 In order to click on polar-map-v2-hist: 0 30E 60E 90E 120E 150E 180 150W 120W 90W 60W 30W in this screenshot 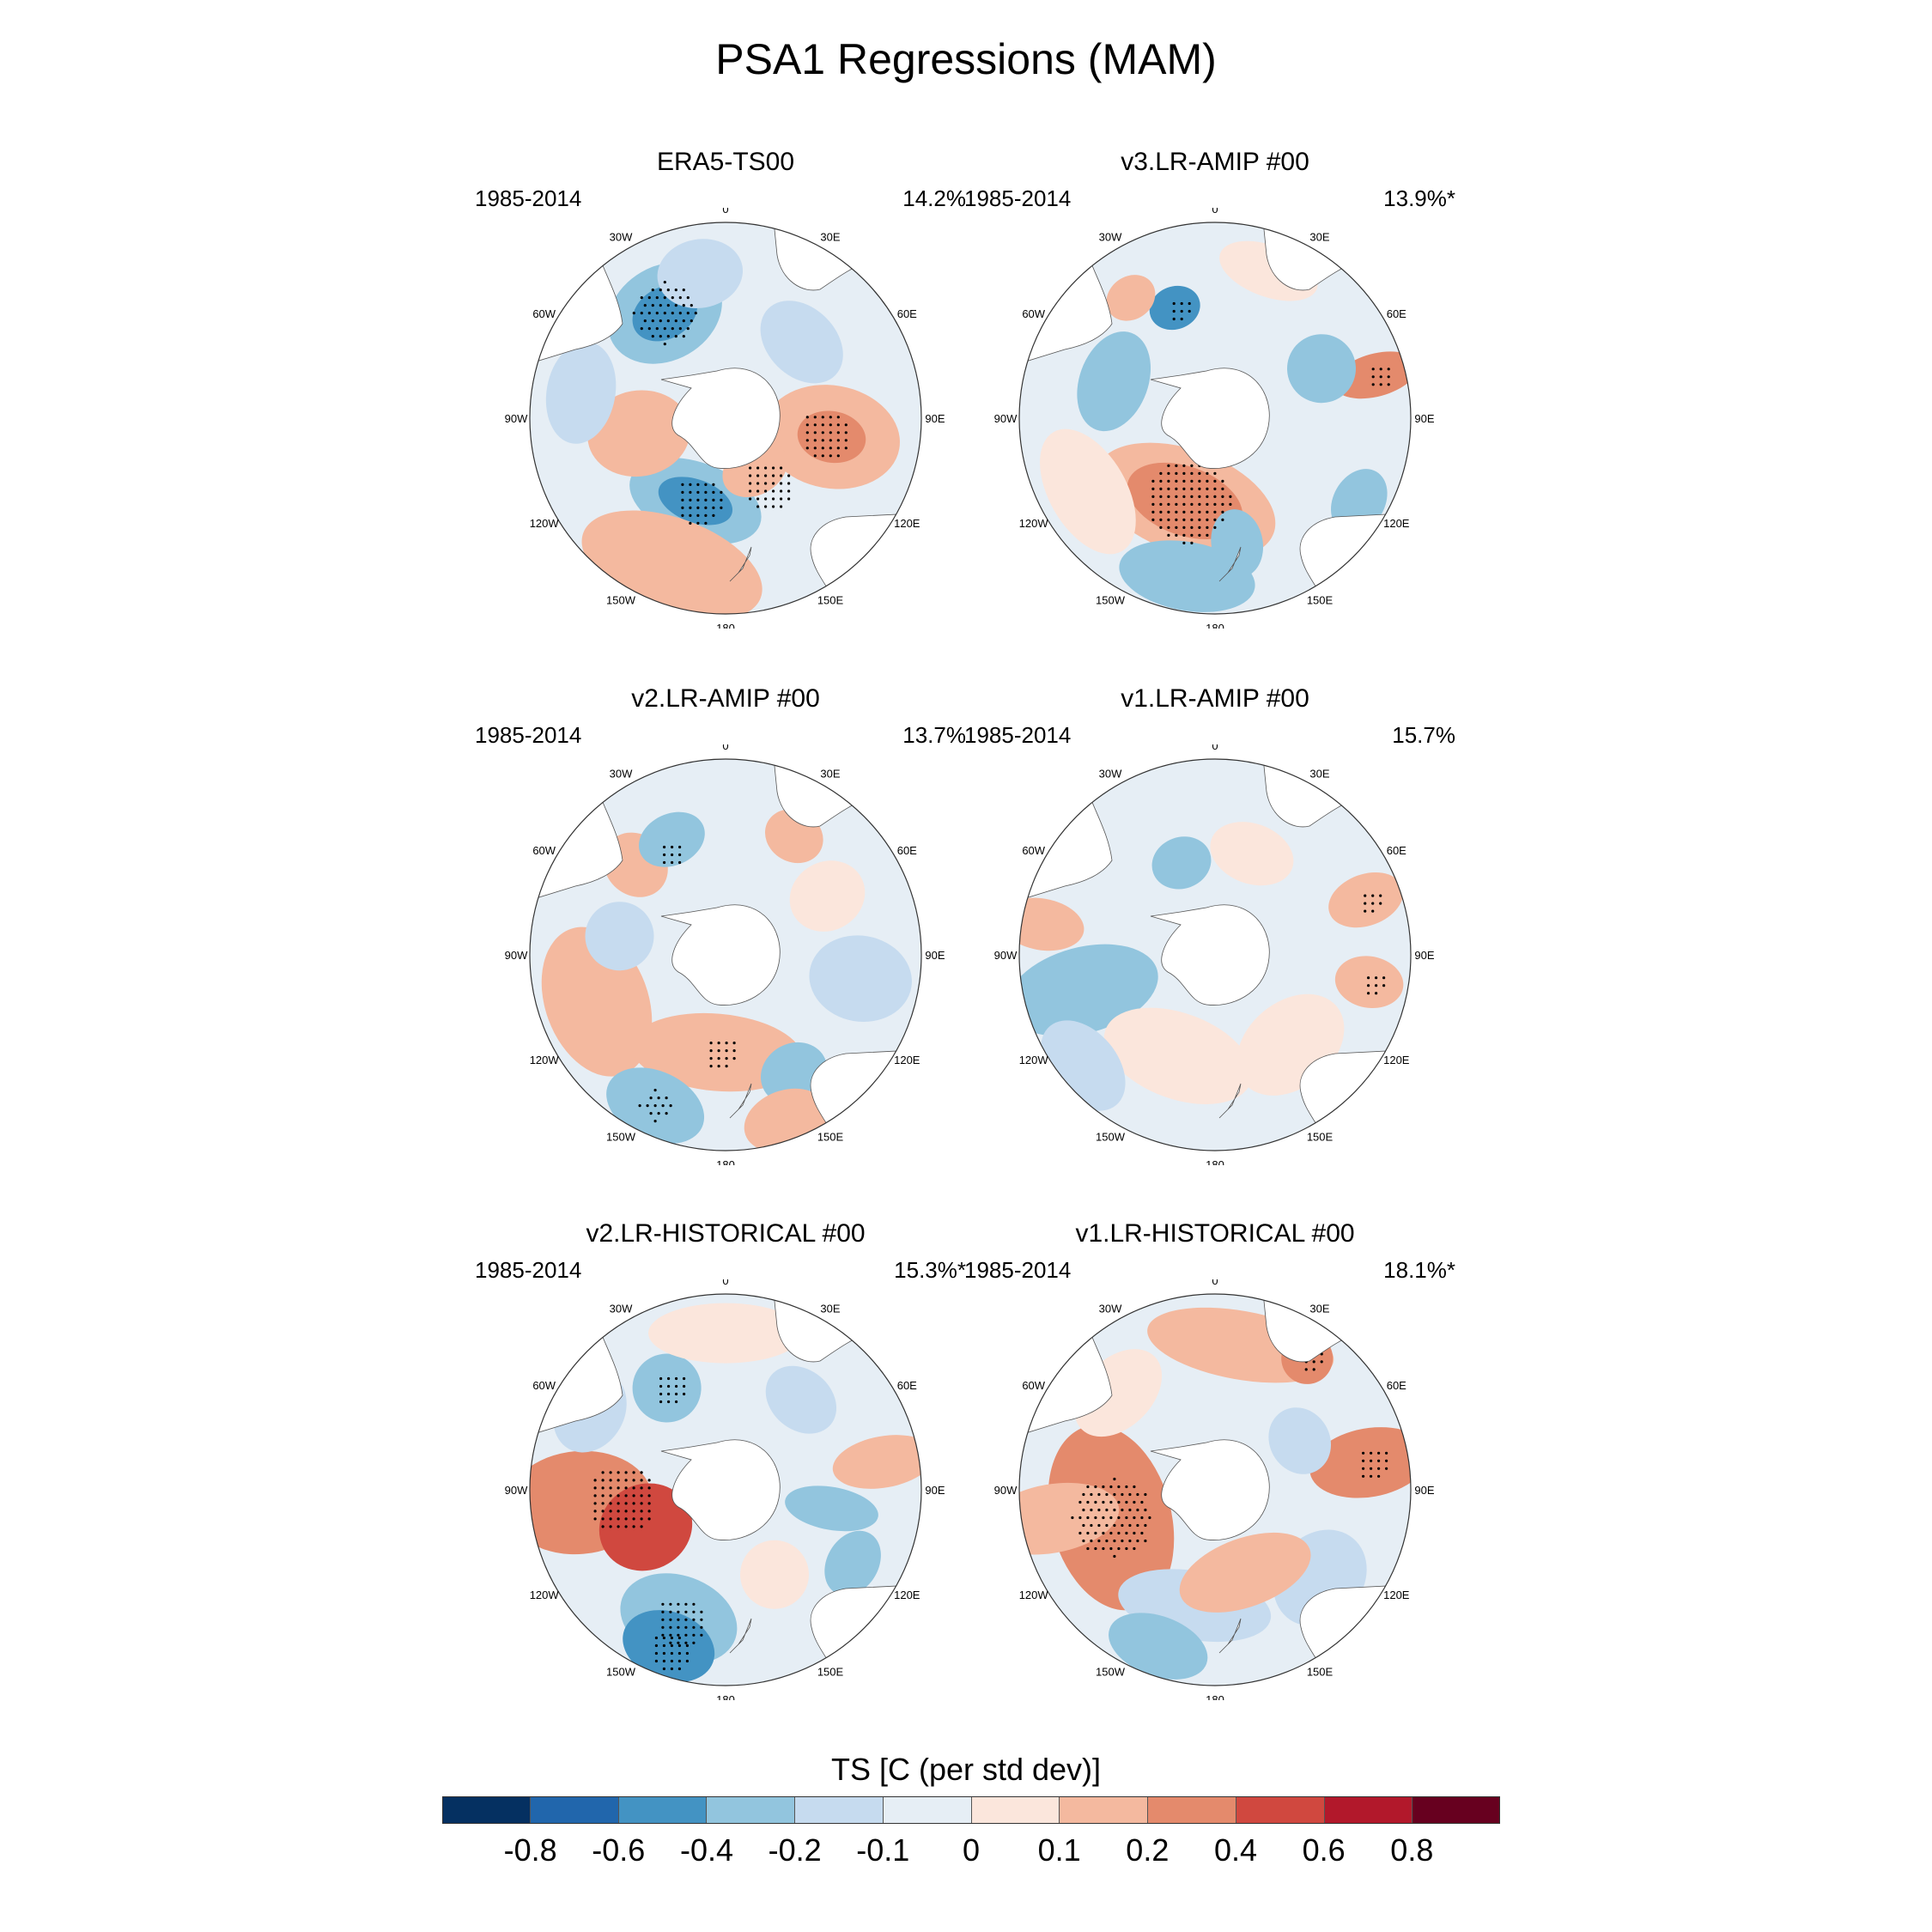, I will do `click(725, 1489)`.